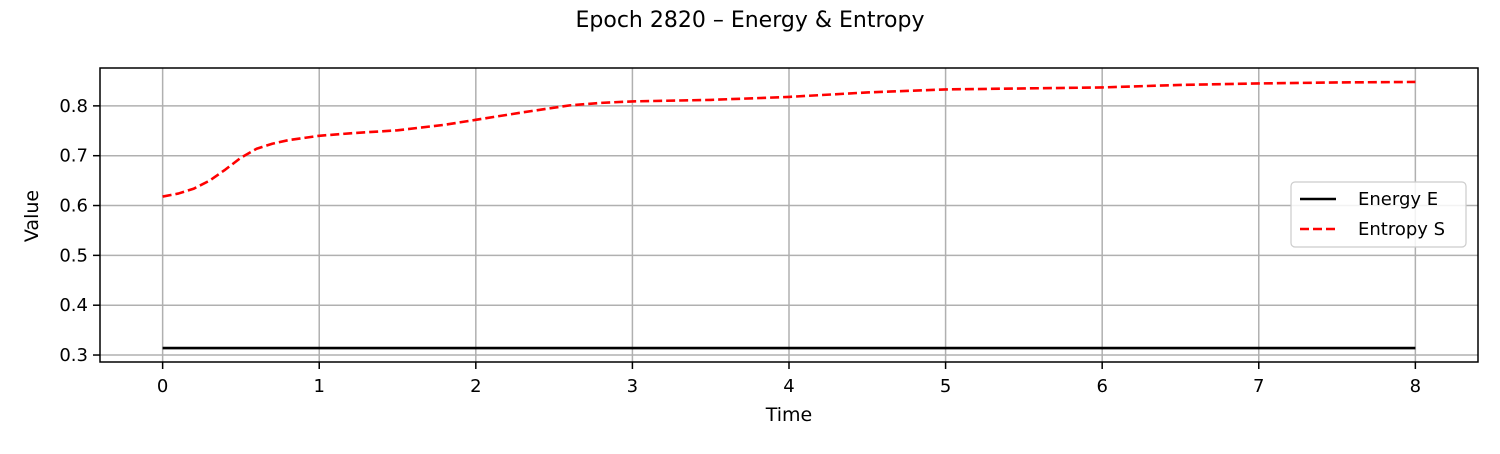 This screenshot has width=1500, height=454. I want to click on x-tick-label: 5, so click(945, 386).